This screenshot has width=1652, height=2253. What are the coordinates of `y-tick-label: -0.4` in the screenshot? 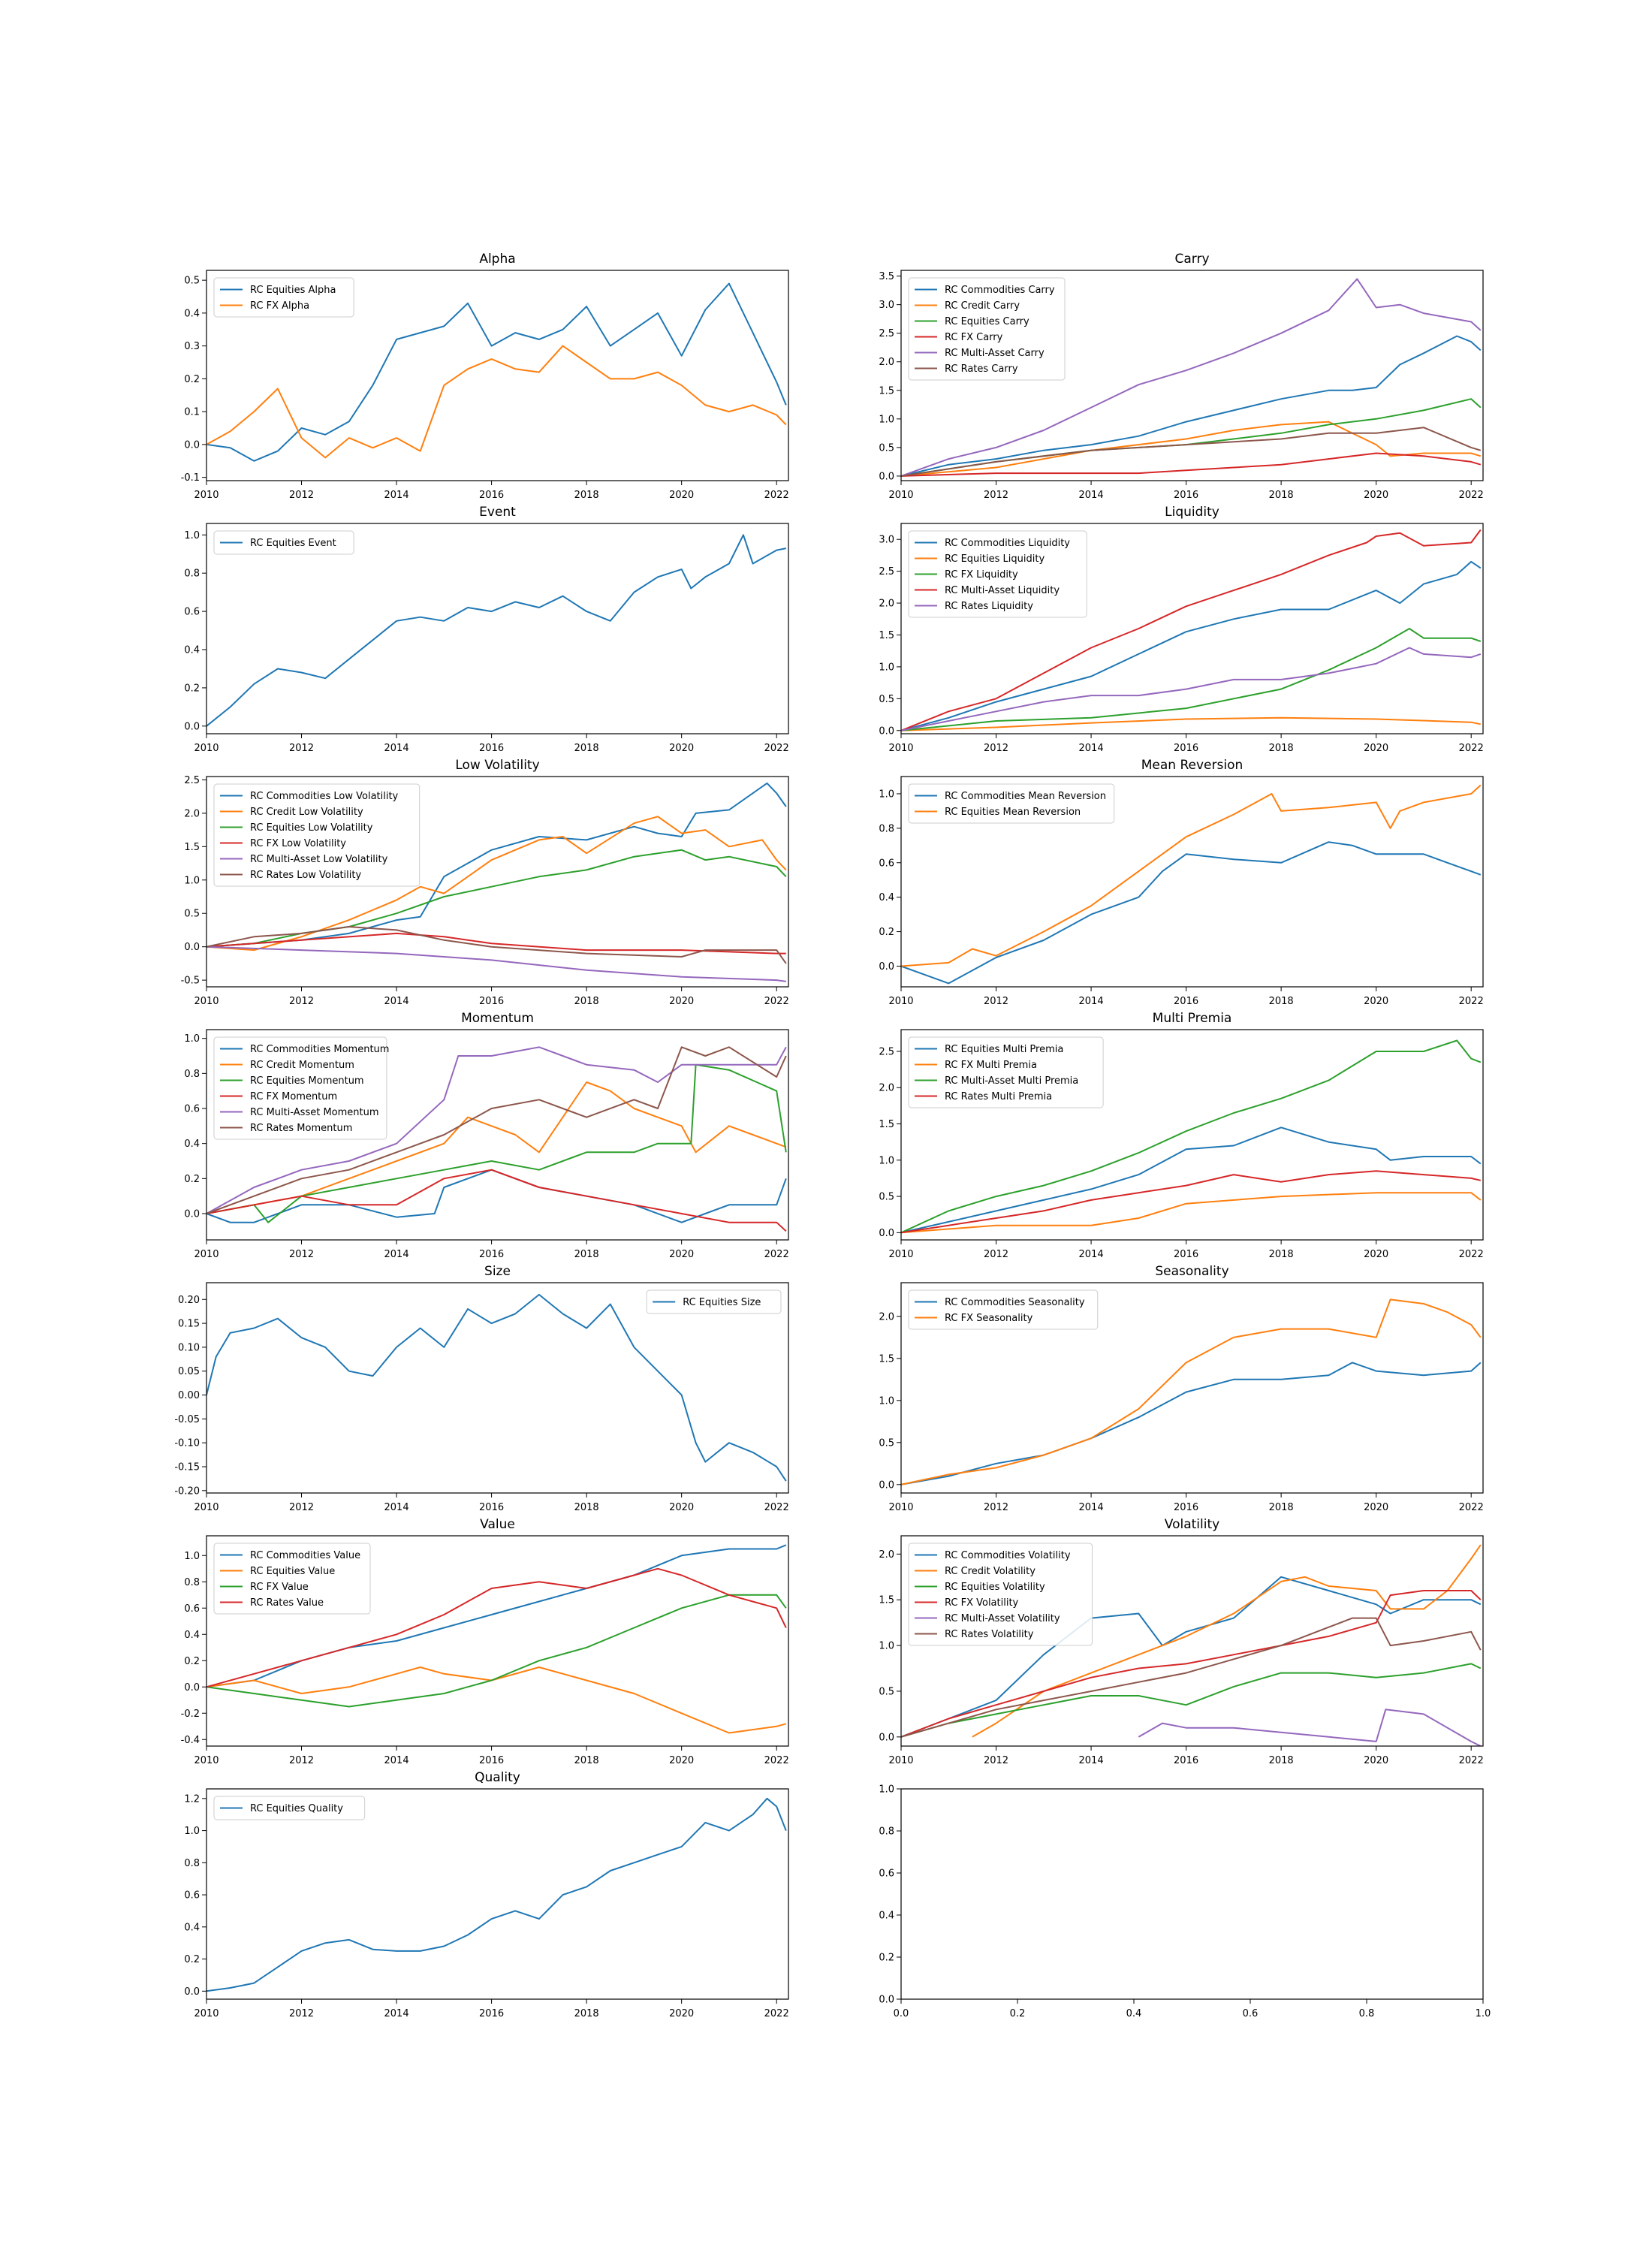 It's located at (190, 1741).